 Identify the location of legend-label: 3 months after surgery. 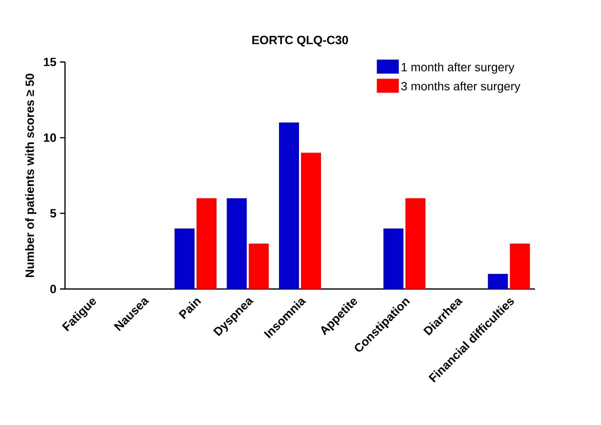
(460, 87).